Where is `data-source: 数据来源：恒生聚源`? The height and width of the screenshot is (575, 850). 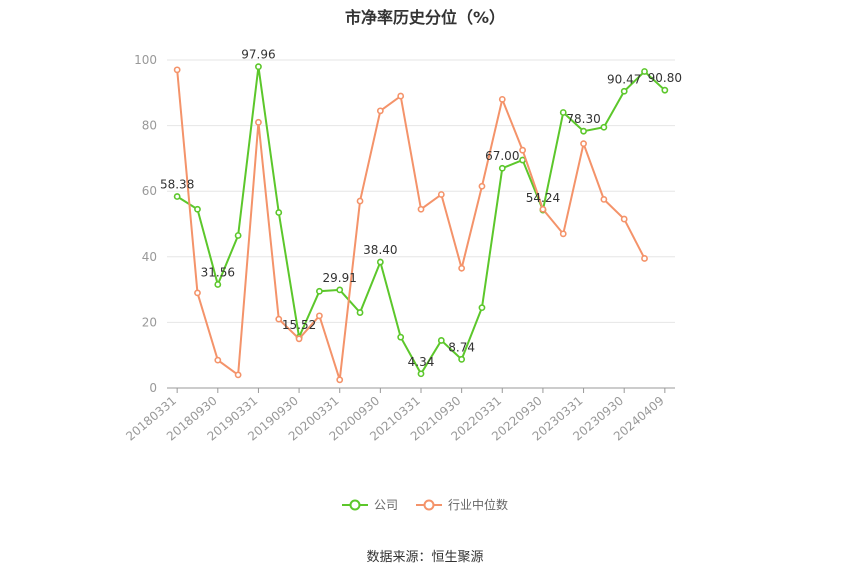 data-source: 数据来源：恒生聚源 is located at coordinates (425, 557).